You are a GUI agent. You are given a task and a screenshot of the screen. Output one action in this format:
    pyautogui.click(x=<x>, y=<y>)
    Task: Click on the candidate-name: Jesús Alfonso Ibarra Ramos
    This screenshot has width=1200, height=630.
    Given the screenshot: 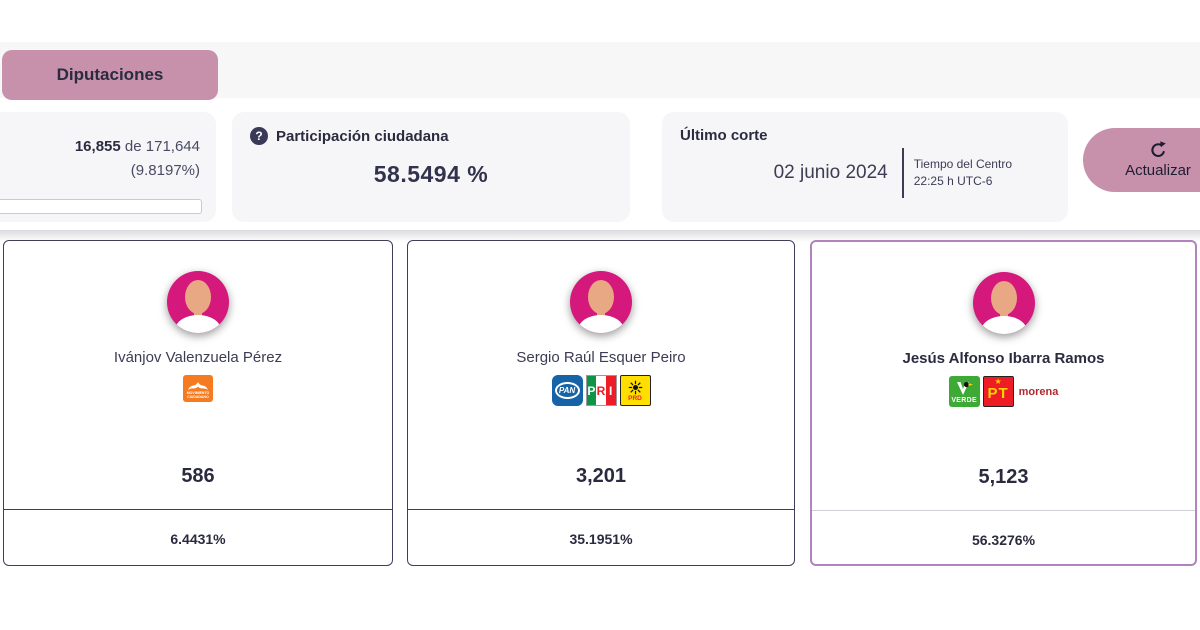 What is the action you would take?
    pyautogui.click(x=1003, y=358)
    